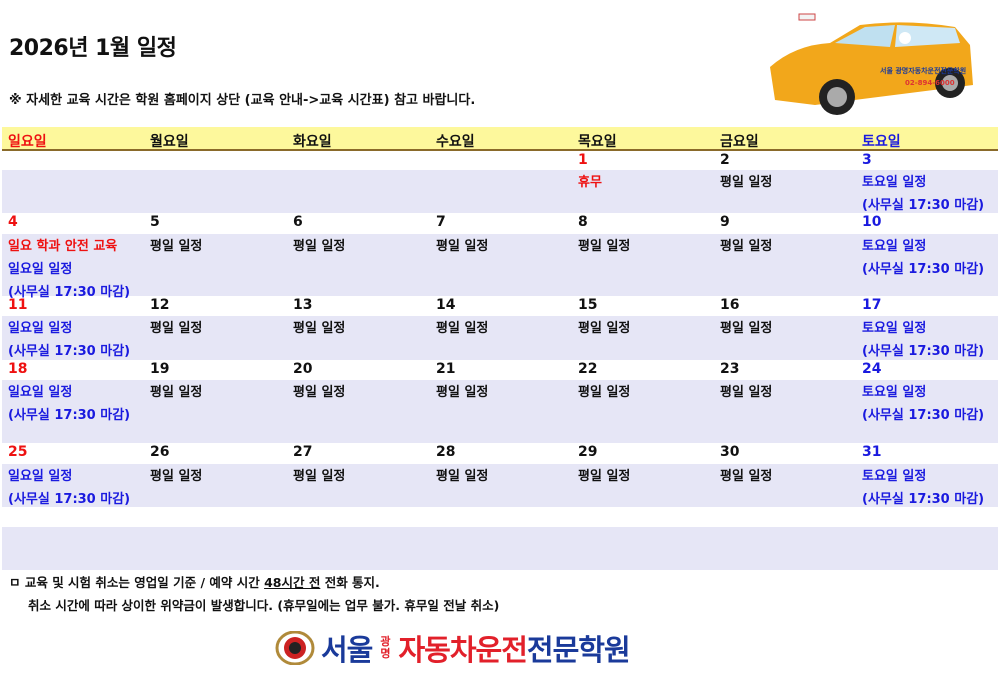 Image resolution: width=1000 pixels, height=673 pixels. What do you see at coordinates (303, 369) in the screenshot?
I see `day-cell-date: 20` at bounding box center [303, 369].